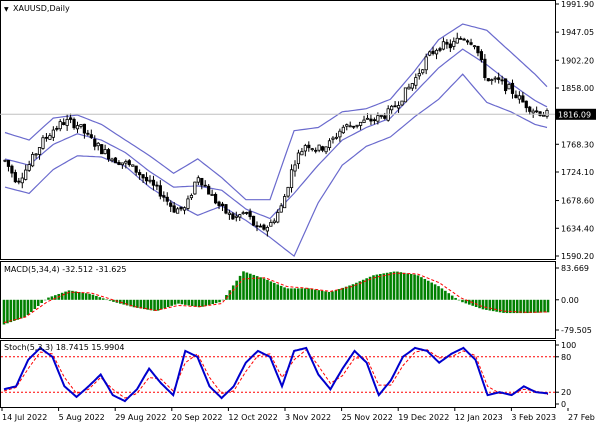 The width and height of the screenshot is (596, 425). Describe the element at coordinates (367, 417) in the screenshot. I see `x-tick-label: 25 Nov 2022` at that location.